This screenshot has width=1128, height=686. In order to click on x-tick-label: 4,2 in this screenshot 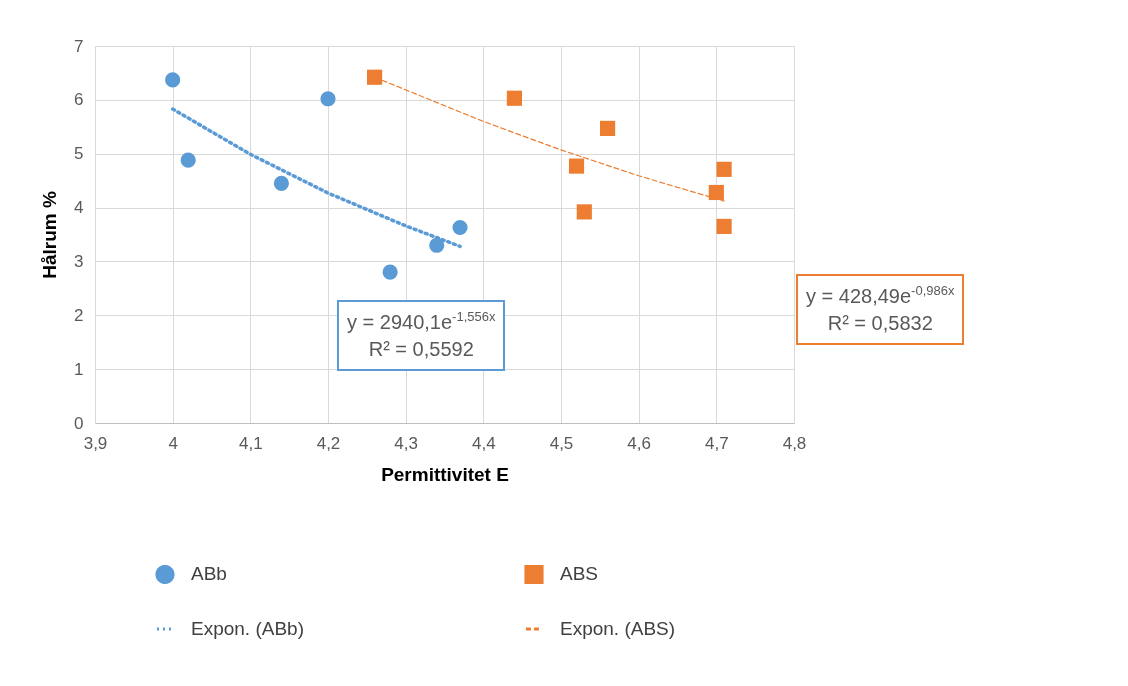, I will do `click(328, 443)`.